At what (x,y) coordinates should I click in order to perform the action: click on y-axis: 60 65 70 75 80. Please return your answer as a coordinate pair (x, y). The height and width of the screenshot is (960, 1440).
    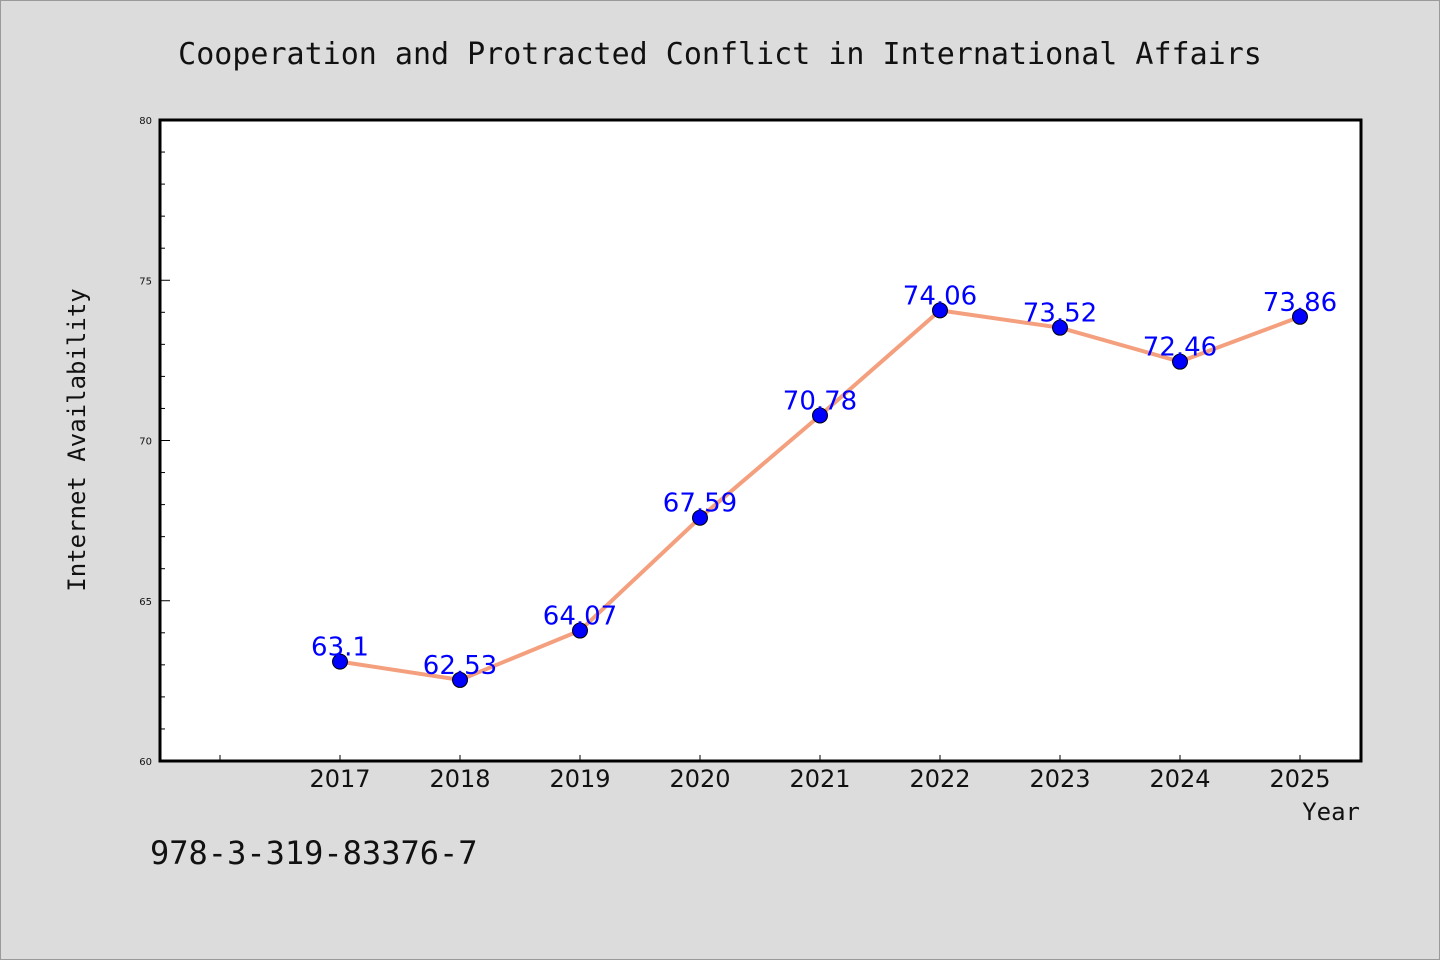
    Looking at the image, I should click on (154, 442).